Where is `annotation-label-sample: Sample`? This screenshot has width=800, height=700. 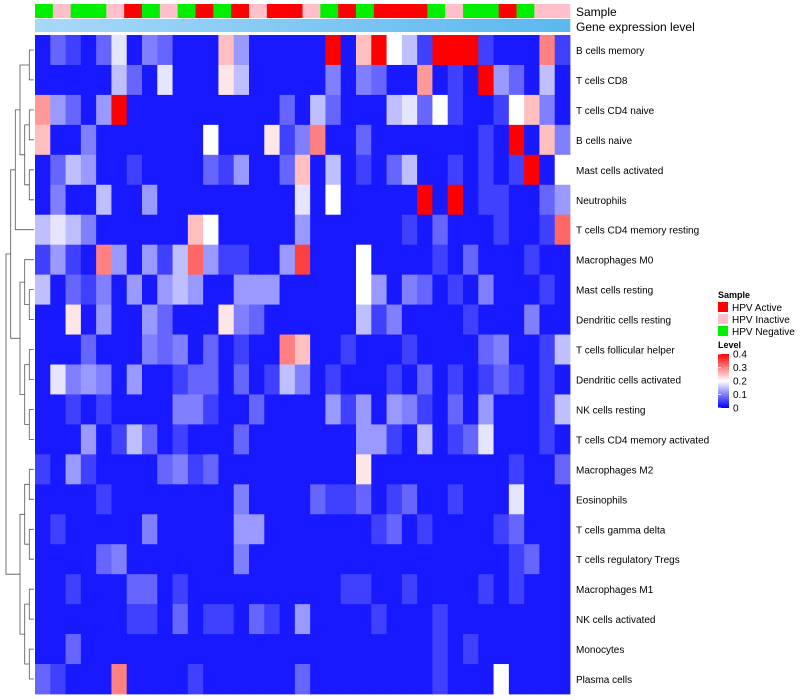
annotation-label-sample: Sample is located at coordinates (596, 12).